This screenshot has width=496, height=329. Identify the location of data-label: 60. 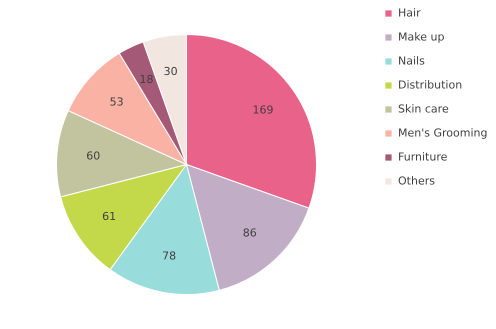
(93, 155).